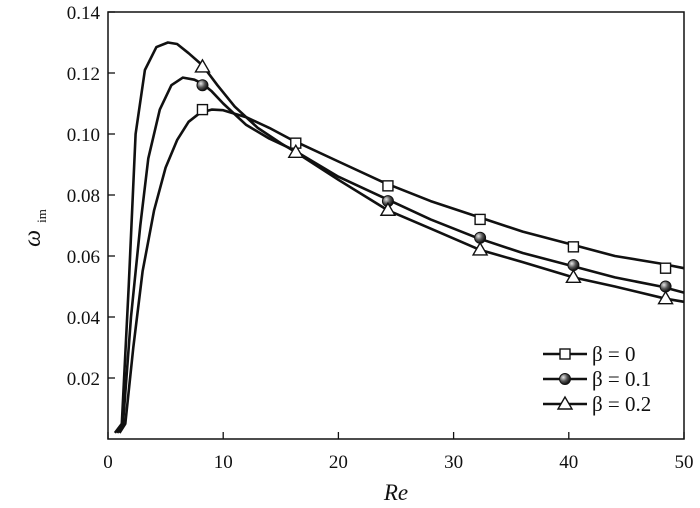 The image size is (700, 508). What do you see at coordinates (84, 318) in the screenshot?
I see `y-tick-label: 0.04` at bounding box center [84, 318].